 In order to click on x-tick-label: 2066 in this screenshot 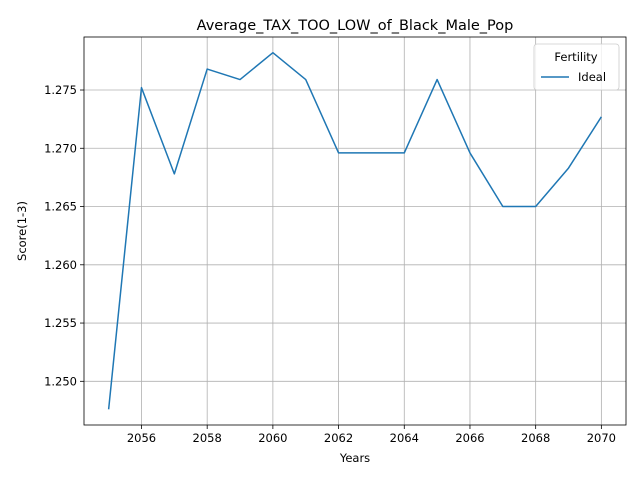, I will do `click(469, 438)`.